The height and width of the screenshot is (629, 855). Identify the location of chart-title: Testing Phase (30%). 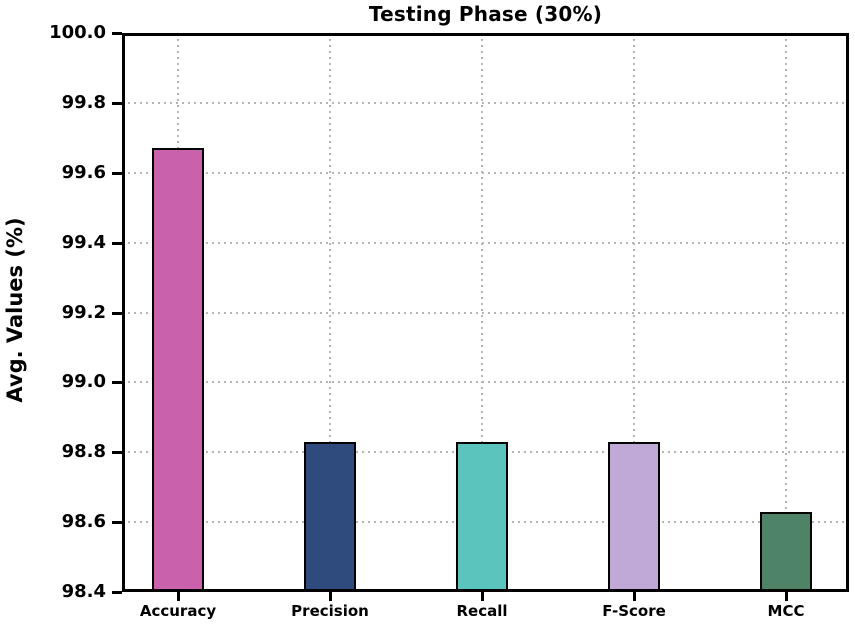
(485, 14).